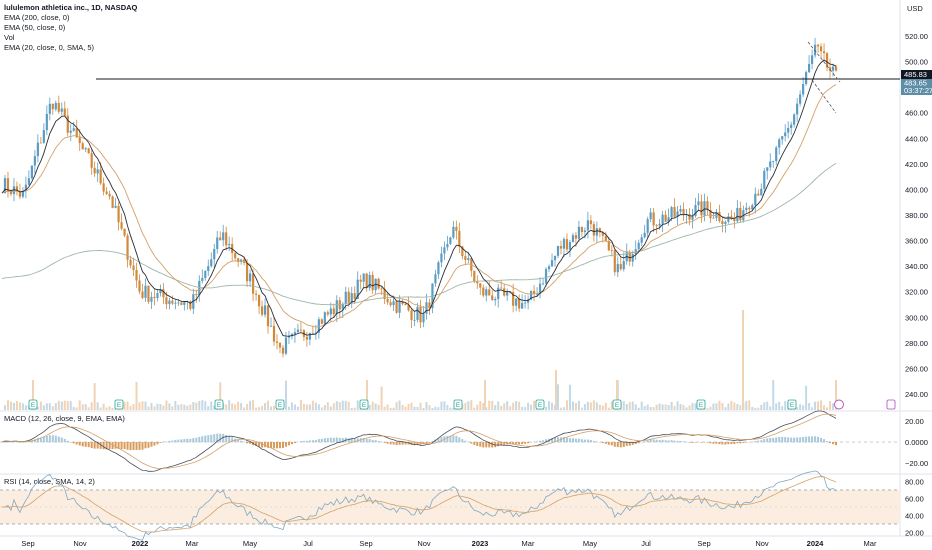 The image size is (932, 550). I want to click on currency-label: USD, so click(915, 8).